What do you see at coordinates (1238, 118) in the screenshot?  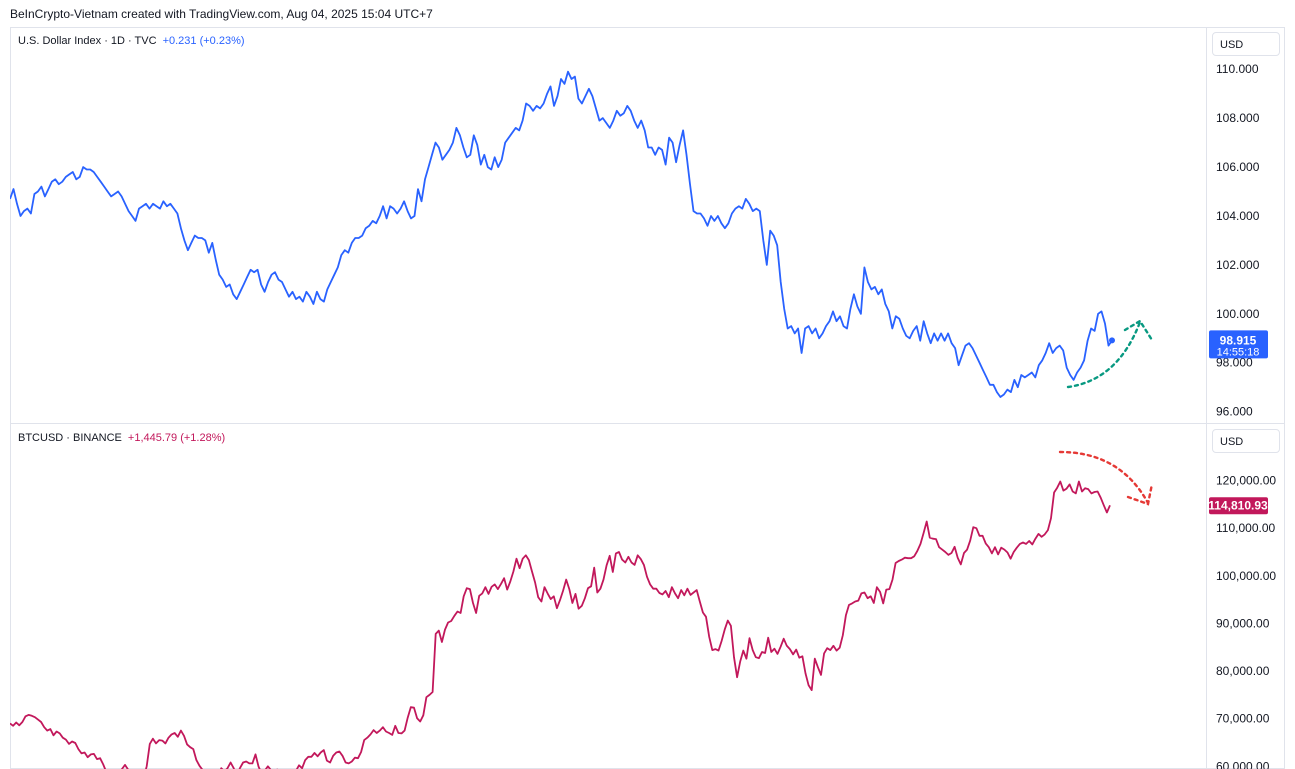 I see `dxy-tick-label: 108.000` at bounding box center [1238, 118].